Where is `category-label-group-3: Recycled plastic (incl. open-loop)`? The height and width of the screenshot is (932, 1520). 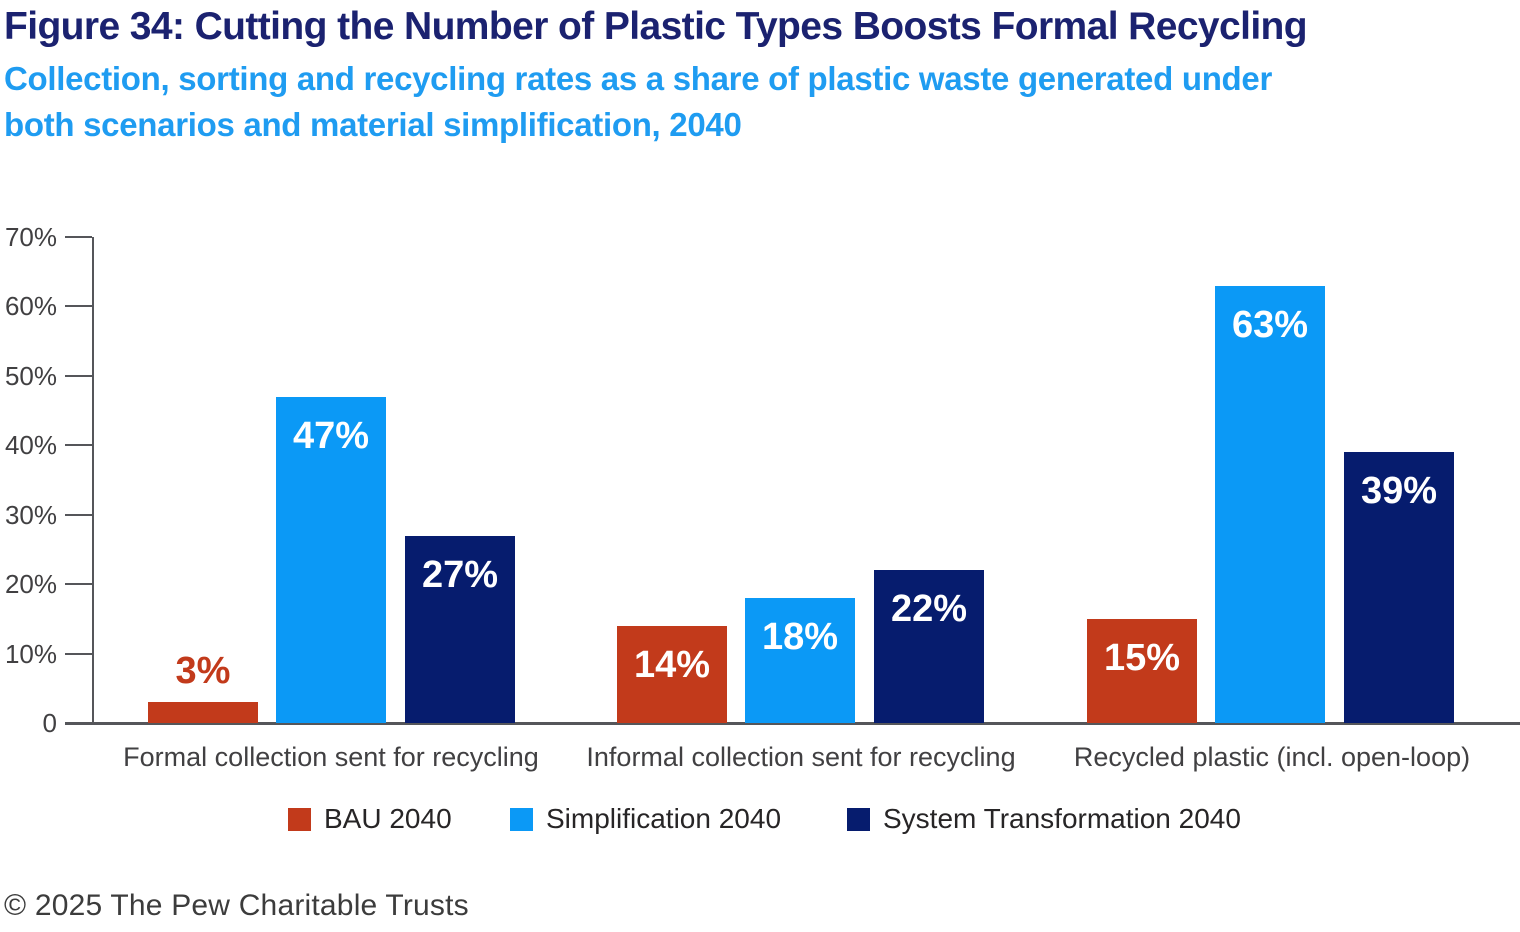
category-label-group-3: Recycled plastic (incl. open-loop) is located at coordinates (1272, 757).